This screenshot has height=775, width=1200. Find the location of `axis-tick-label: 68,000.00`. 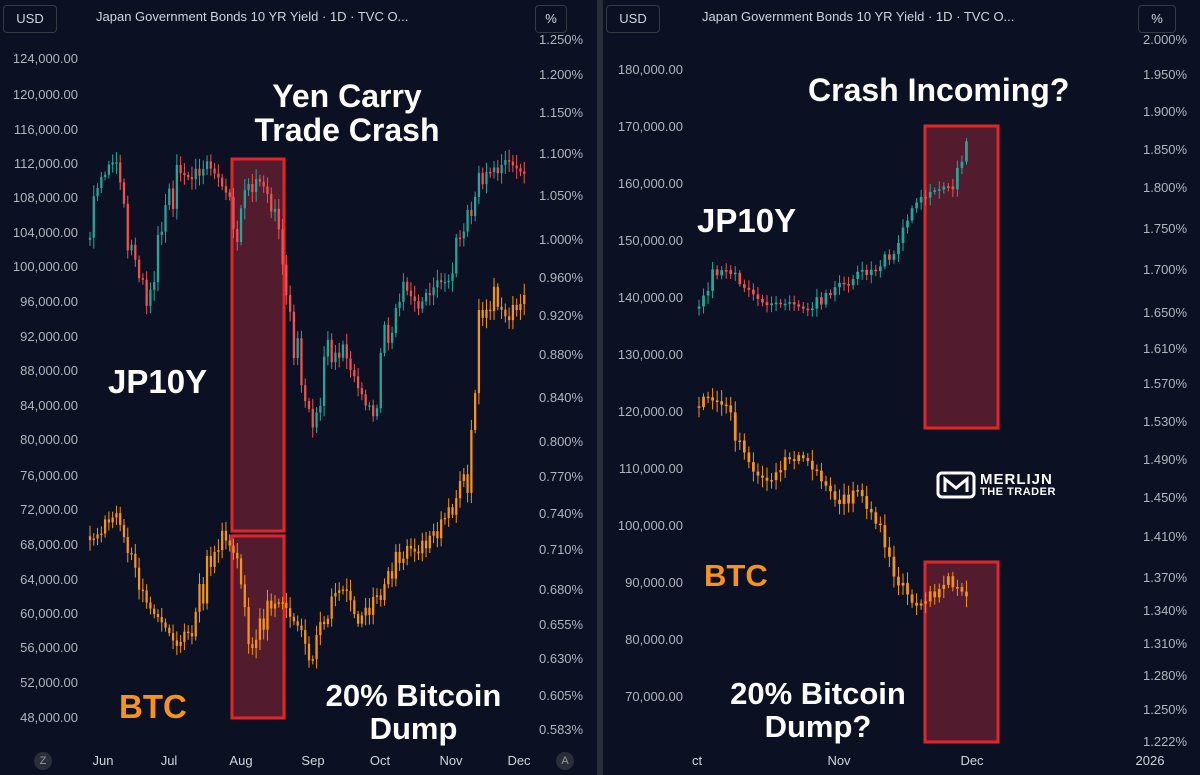

axis-tick-label: 68,000.00 is located at coordinates (49, 544).